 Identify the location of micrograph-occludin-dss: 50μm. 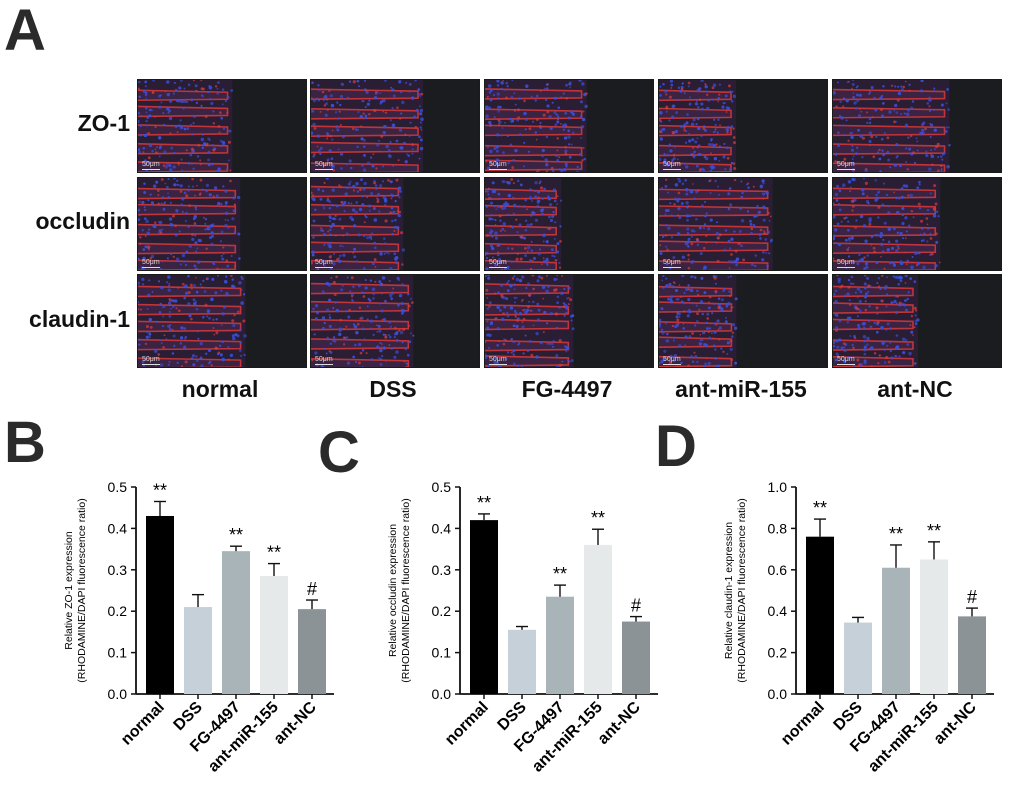
(395, 224).